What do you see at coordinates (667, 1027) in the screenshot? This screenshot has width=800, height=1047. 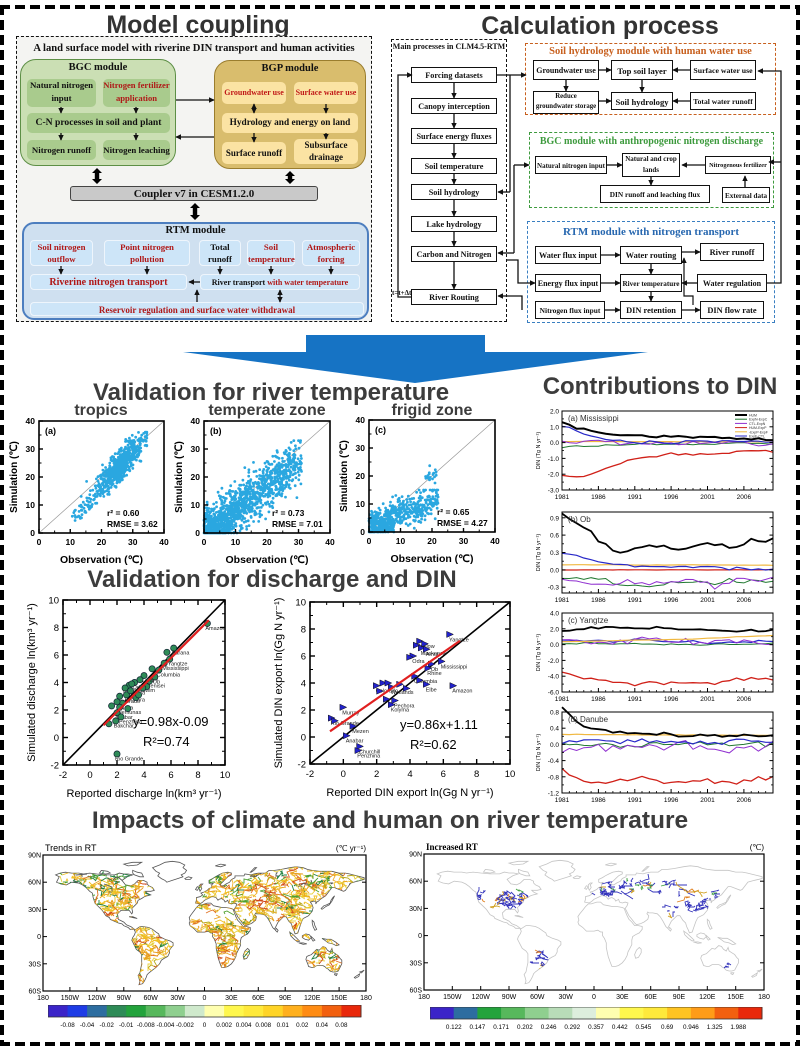 I see `svg-text: 0.69` at bounding box center [667, 1027].